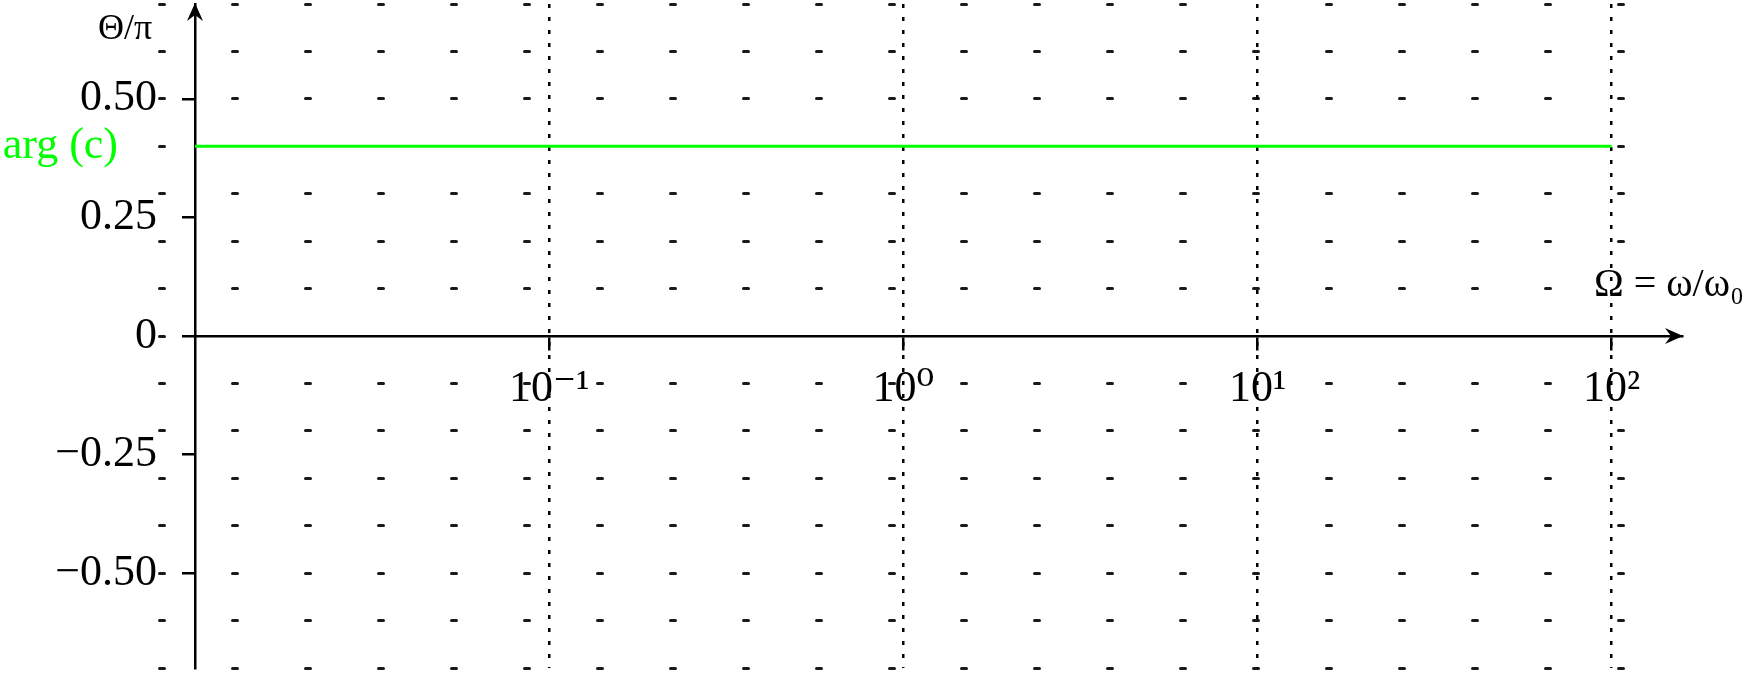 This screenshot has height=692, width=1748. I want to click on y-tick-label: −0.25, so click(106, 452).